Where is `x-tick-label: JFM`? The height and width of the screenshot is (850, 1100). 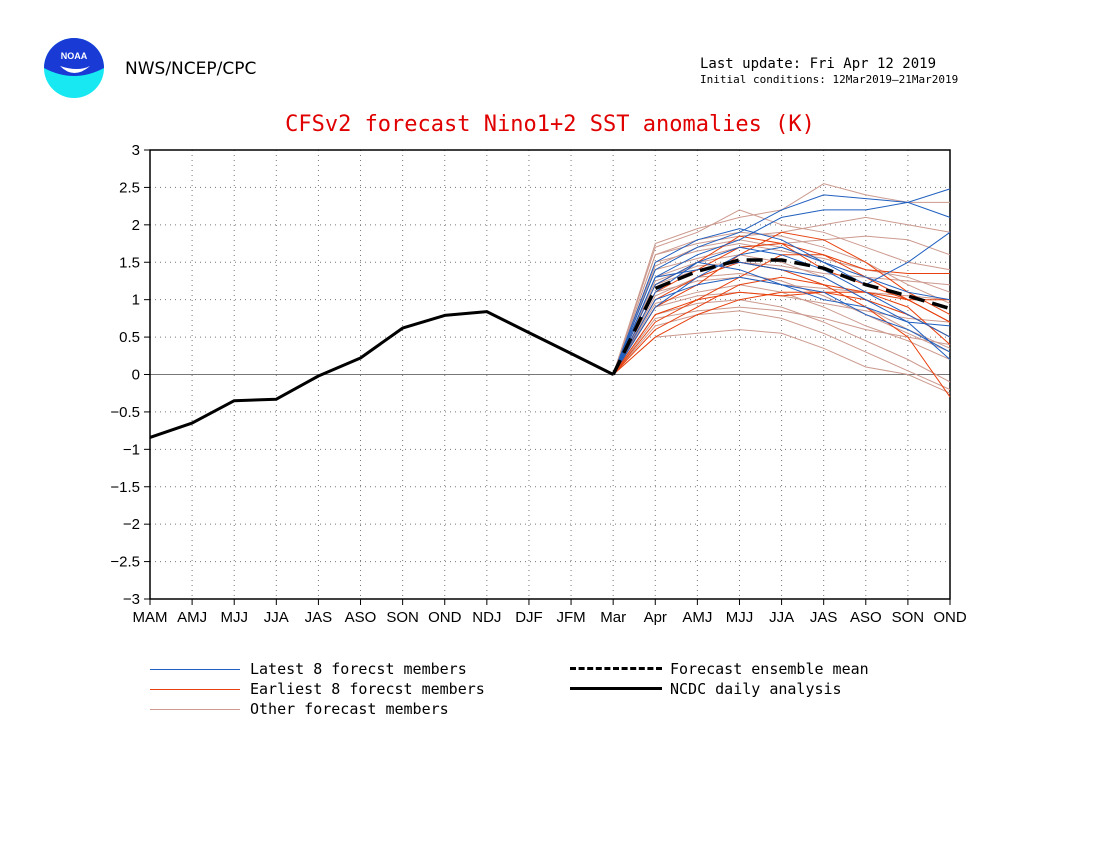
x-tick-label: JFM is located at coordinates (570, 617).